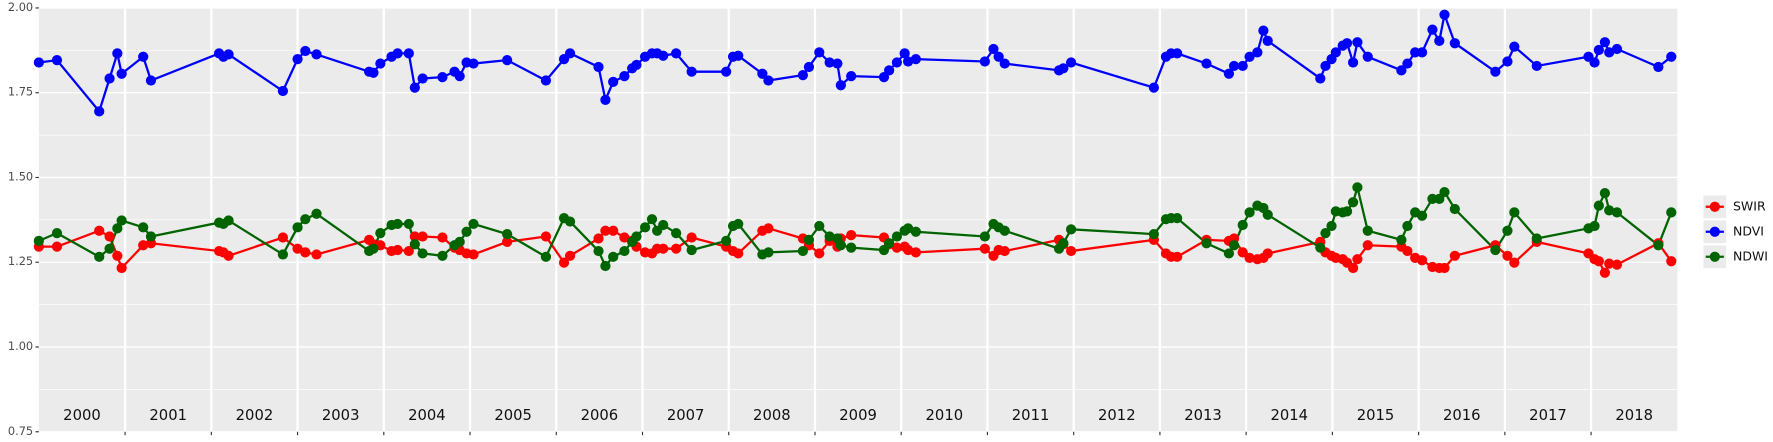 The height and width of the screenshot is (442, 1773). What do you see at coordinates (1714, 206) in the screenshot?
I see `legend-point` at bounding box center [1714, 206].